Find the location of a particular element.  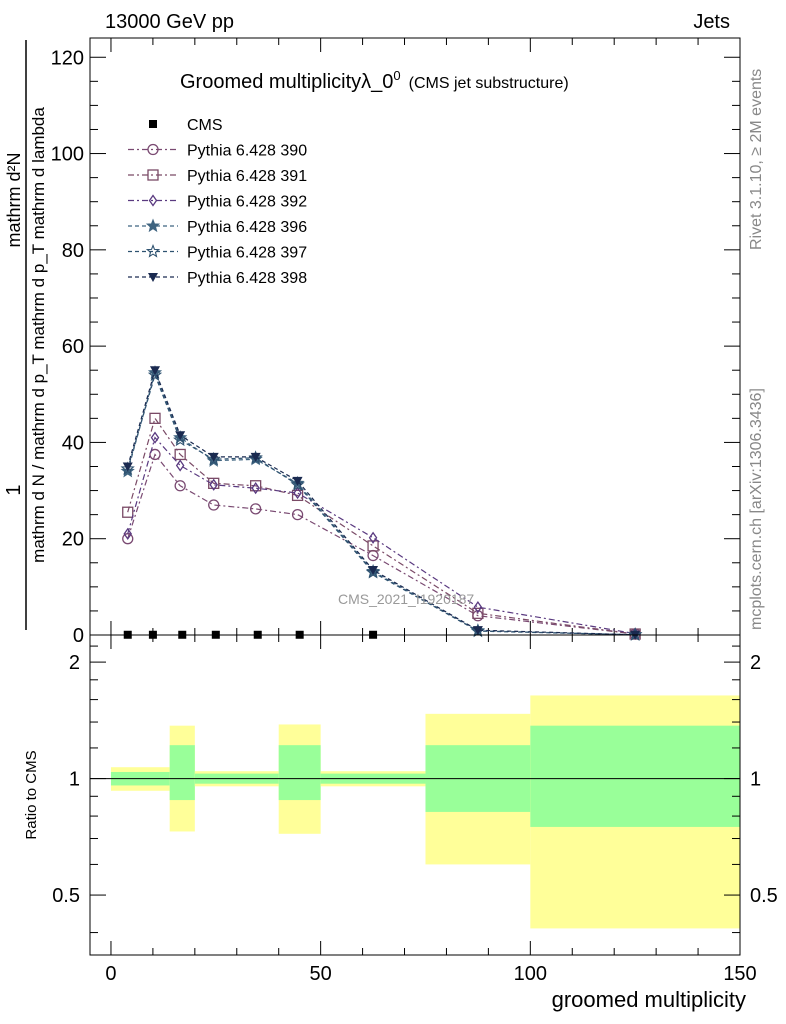

y-tick-label: 120 is located at coordinates (67, 58).